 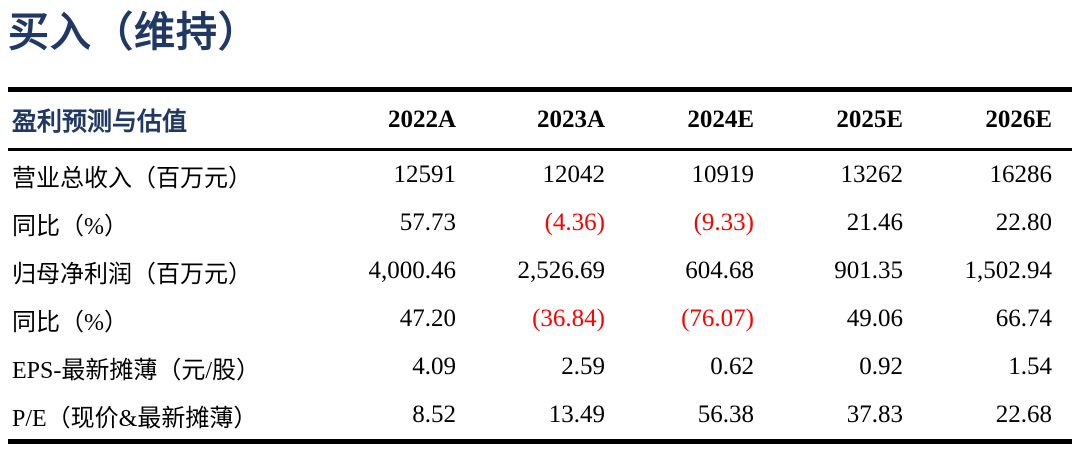 I want to click on cell-value: 10919, so click(x=723, y=174).